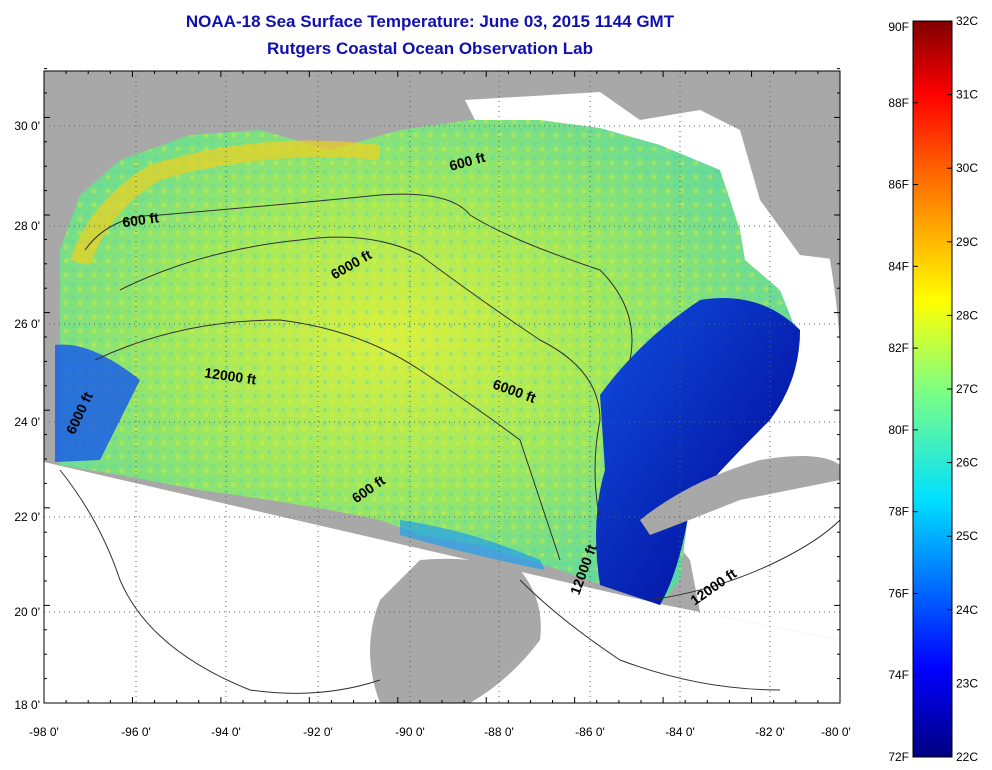 The height and width of the screenshot is (770, 992). Describe the element at coordinates (967, 242) in the screenshot. I see `colorbar-c-label: 29C` at that location.